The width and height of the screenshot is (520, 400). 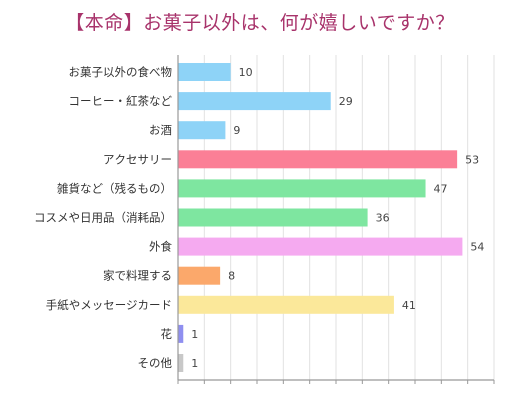 What do you see at coordinates (336, 382) in the screenshot?
I see `x-ticks` at bounding box center [336, 382].